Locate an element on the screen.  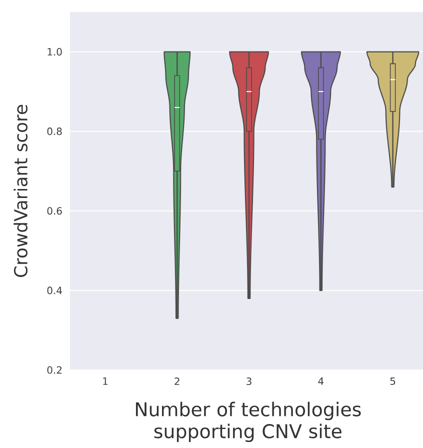
y-tick-label: 0.4 is located at coordinates (54, 290).